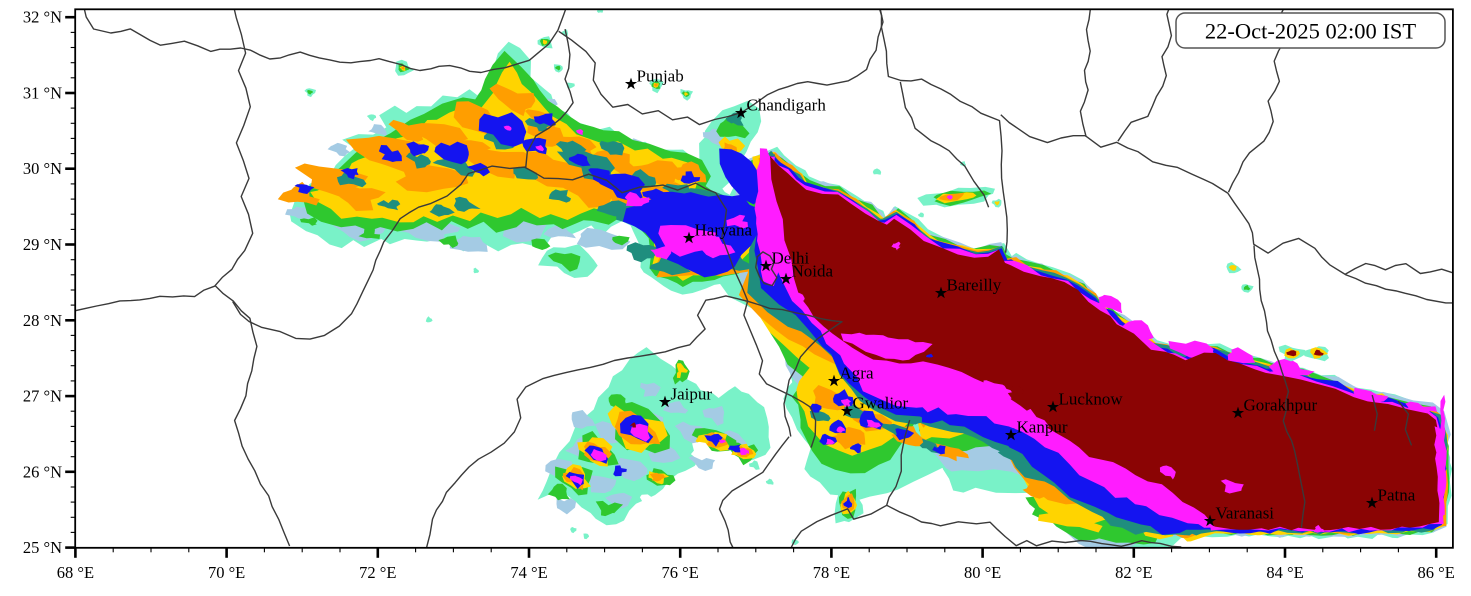  Describe the element at coordinates (660, 76) in the screenshot. I see `svg-text: Punjab` at that location.